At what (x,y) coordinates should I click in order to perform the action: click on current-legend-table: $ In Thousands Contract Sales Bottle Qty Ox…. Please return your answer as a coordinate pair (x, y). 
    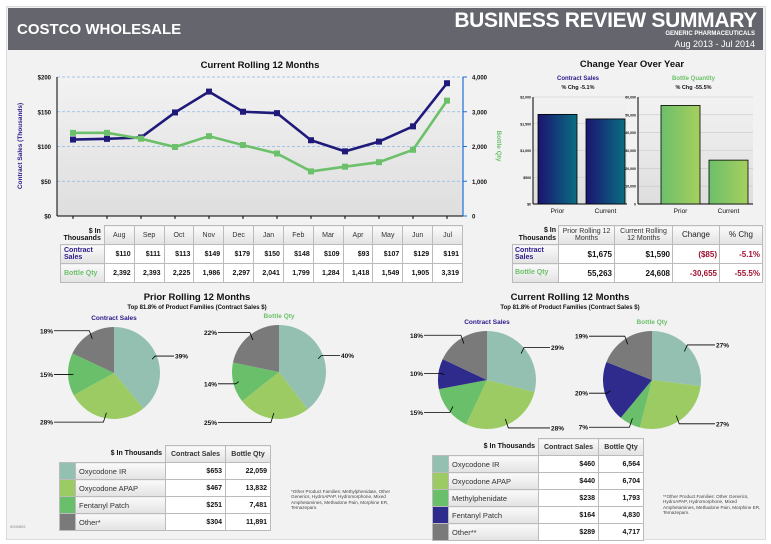
    Looking at the image, I should click on (538, 489).